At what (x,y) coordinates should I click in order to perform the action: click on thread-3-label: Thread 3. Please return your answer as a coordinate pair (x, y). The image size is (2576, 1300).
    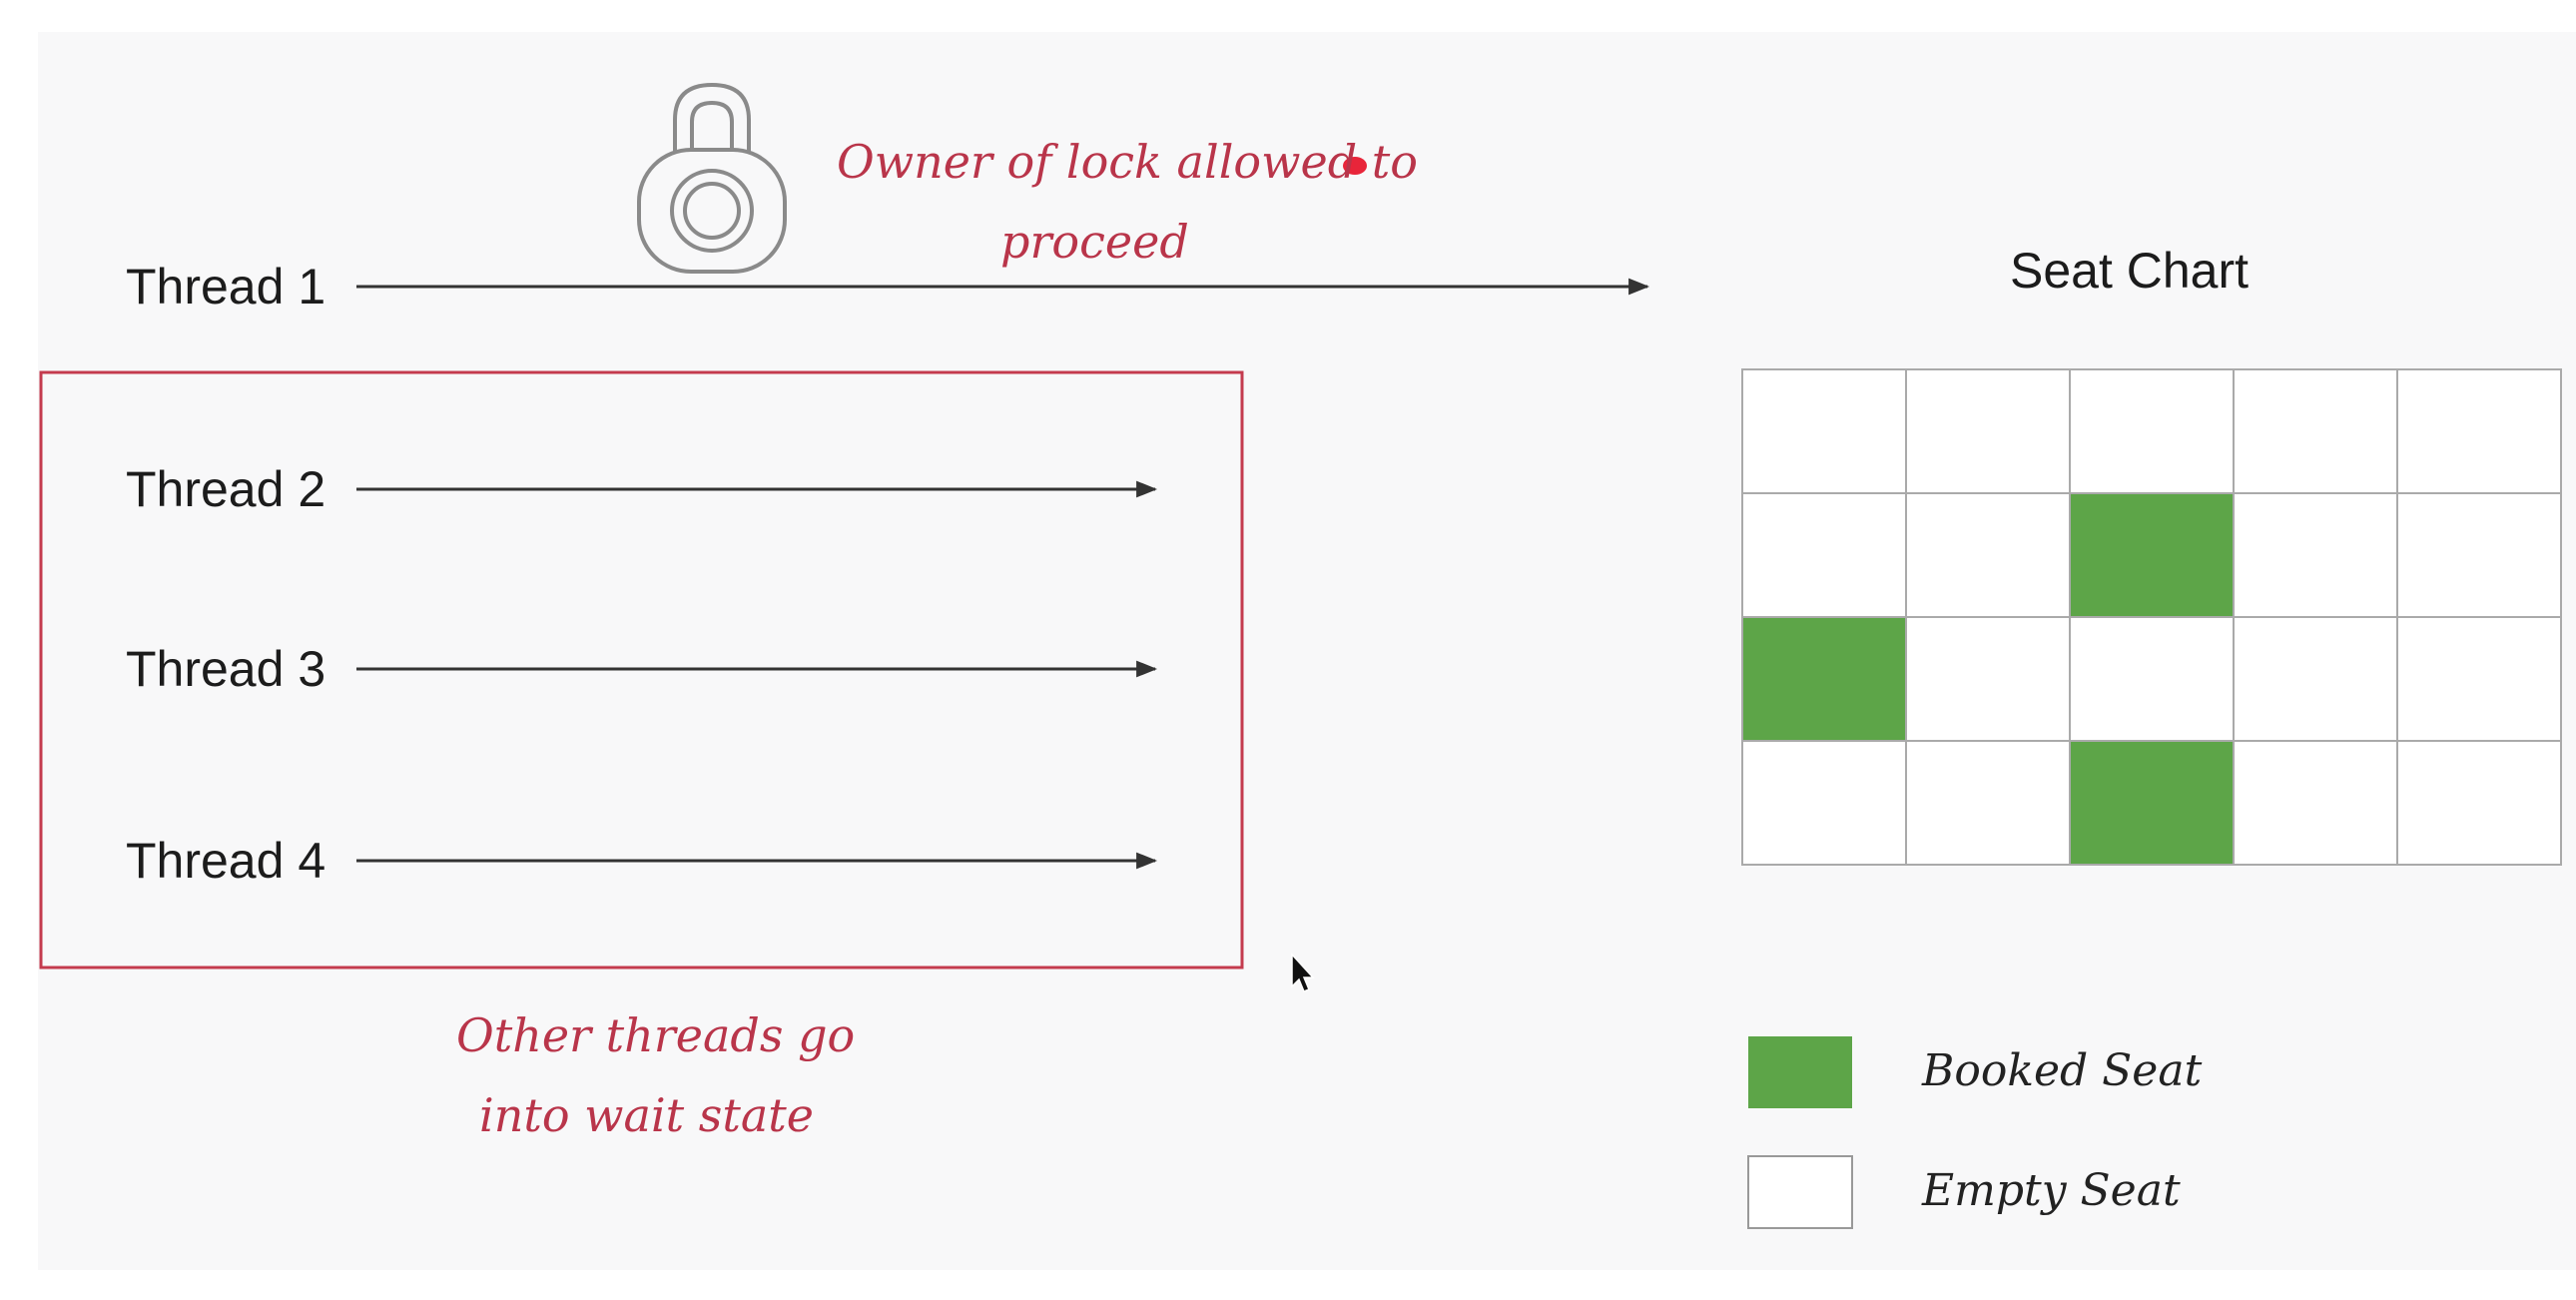
    Looking at the image, I should click on (226, 669).